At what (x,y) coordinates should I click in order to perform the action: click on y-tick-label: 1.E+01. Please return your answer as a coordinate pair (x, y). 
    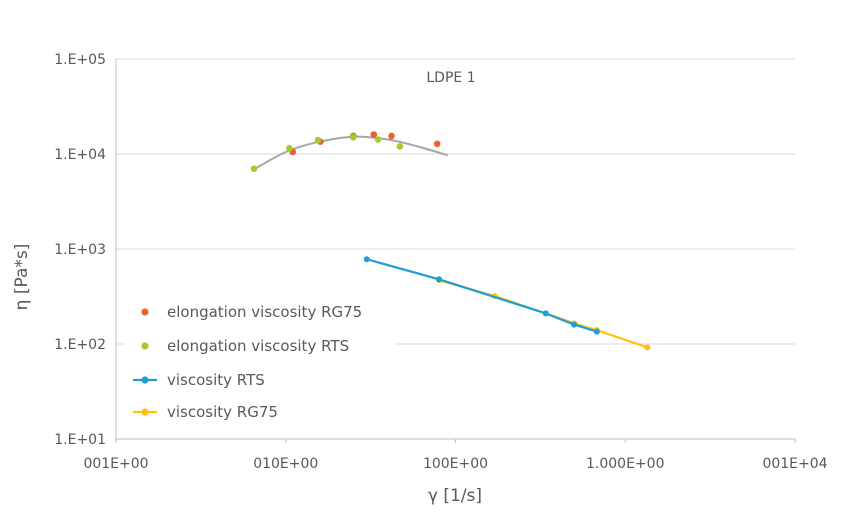
    Looking at the image, I should click on (80, 440).